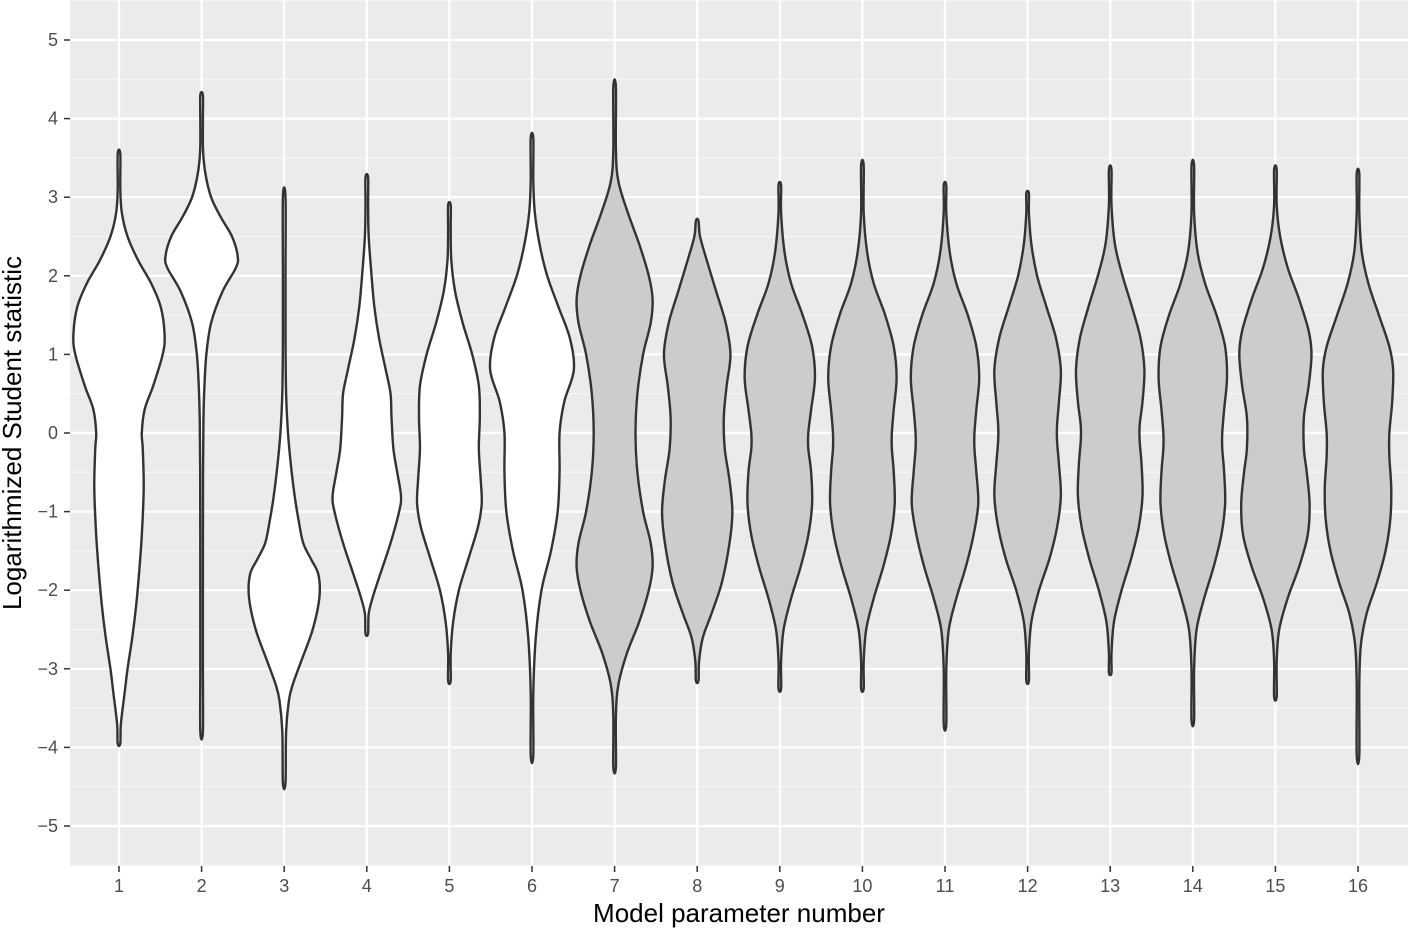  Describe the element at coordinates (367, 886) in the screenshot. I see `x-tick-label: 4` at that location.